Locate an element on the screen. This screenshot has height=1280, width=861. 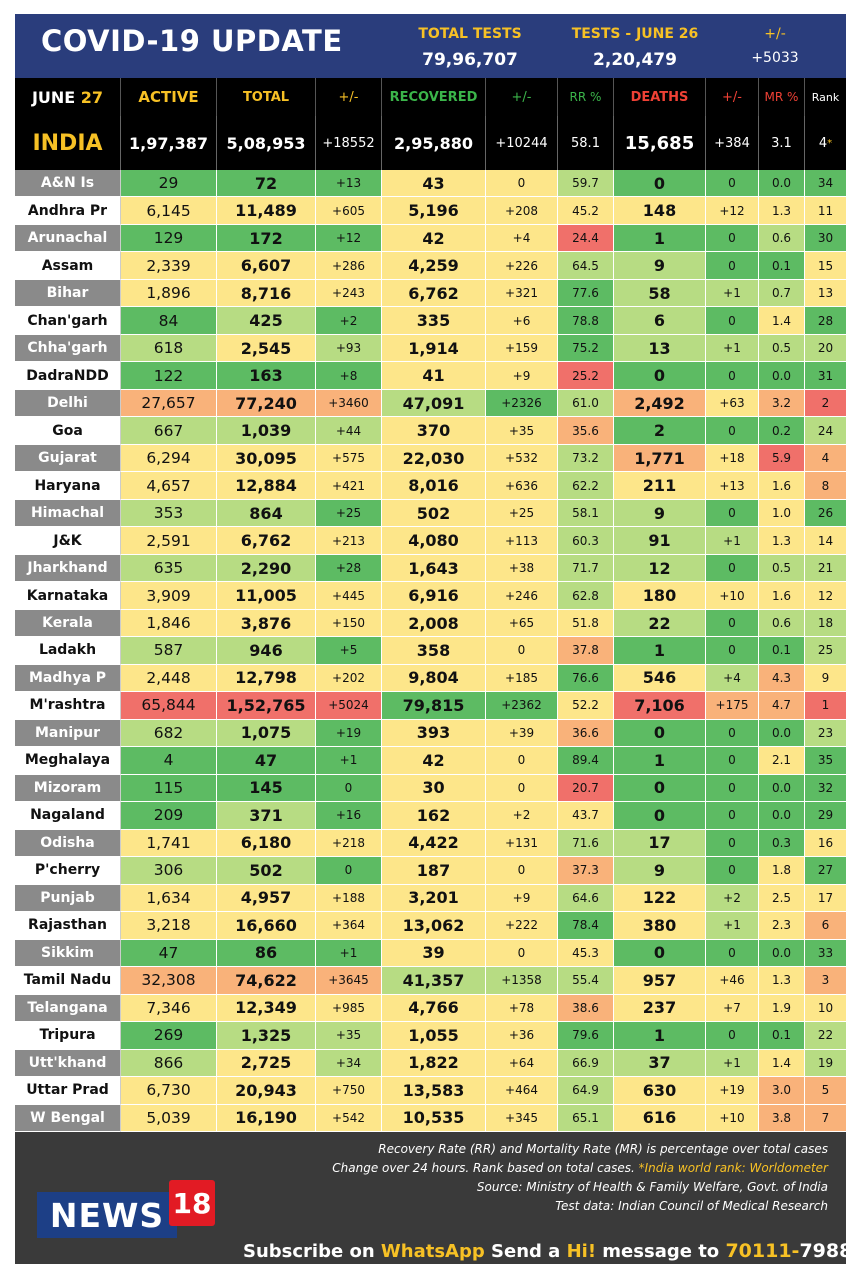
col-total-change: +/- is located at coordinates (349, 97).